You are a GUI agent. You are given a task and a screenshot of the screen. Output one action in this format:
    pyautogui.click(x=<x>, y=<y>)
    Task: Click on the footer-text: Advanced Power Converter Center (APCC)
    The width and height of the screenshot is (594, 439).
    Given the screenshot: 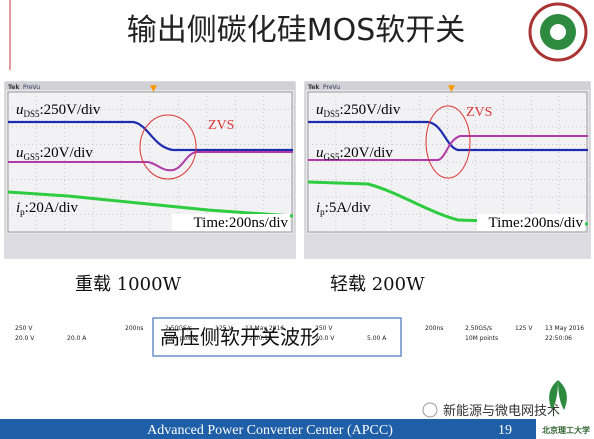 What is the action you would take?
    pyautogui.click(x=270, y=430)
    